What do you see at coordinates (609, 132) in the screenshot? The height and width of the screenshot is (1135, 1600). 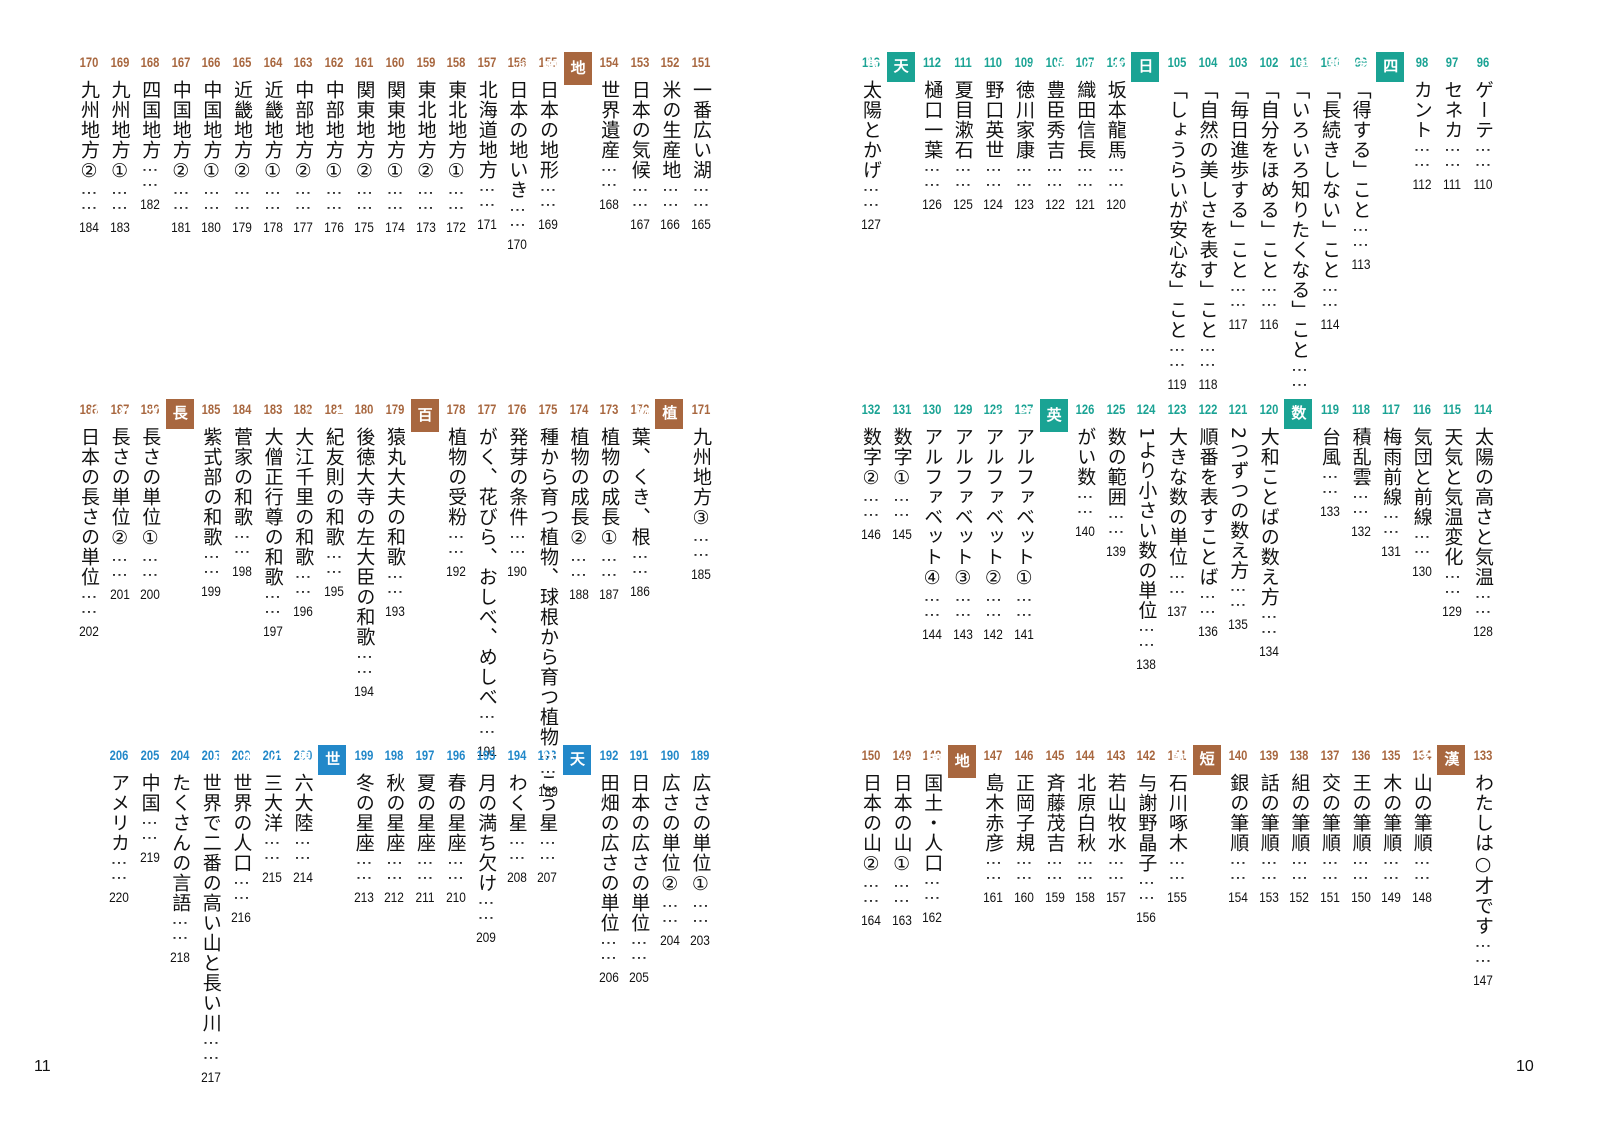 I see `toc-entry: 154 世界遺産 ⋮⋮ 168` at bounding box center [609, 132].